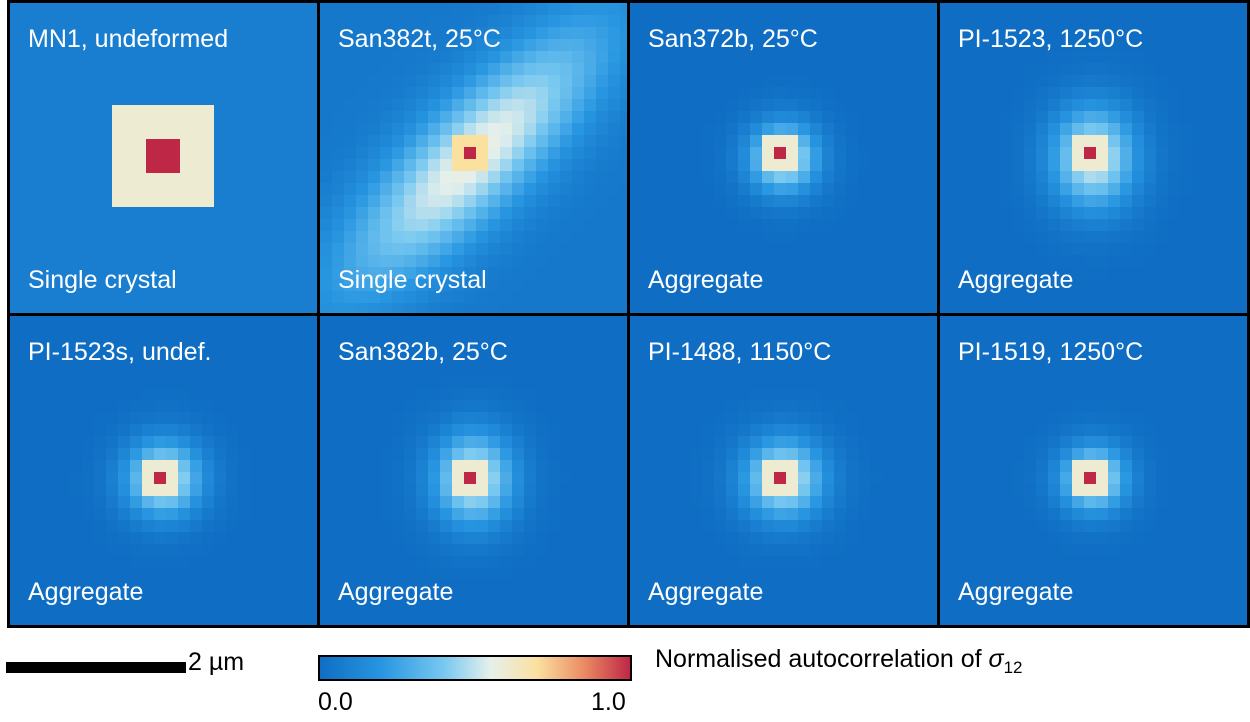 This screenshot has width=1250, height=722. What do you see at coordinates (120, 351) in the screenshot?
I see `panel-title: PI-1523s, undef.` at bounding box center [120, 351].